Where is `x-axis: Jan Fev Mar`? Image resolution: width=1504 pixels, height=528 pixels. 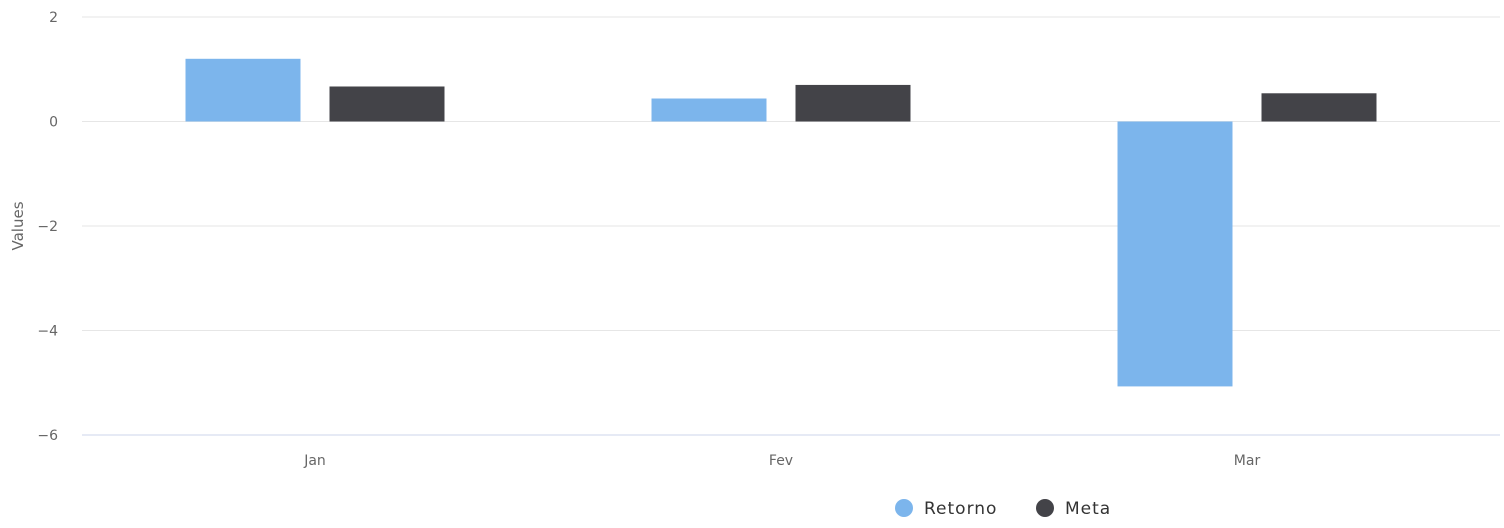 x-axis: Jan Fev Mar is located at coordinates (781, 461).